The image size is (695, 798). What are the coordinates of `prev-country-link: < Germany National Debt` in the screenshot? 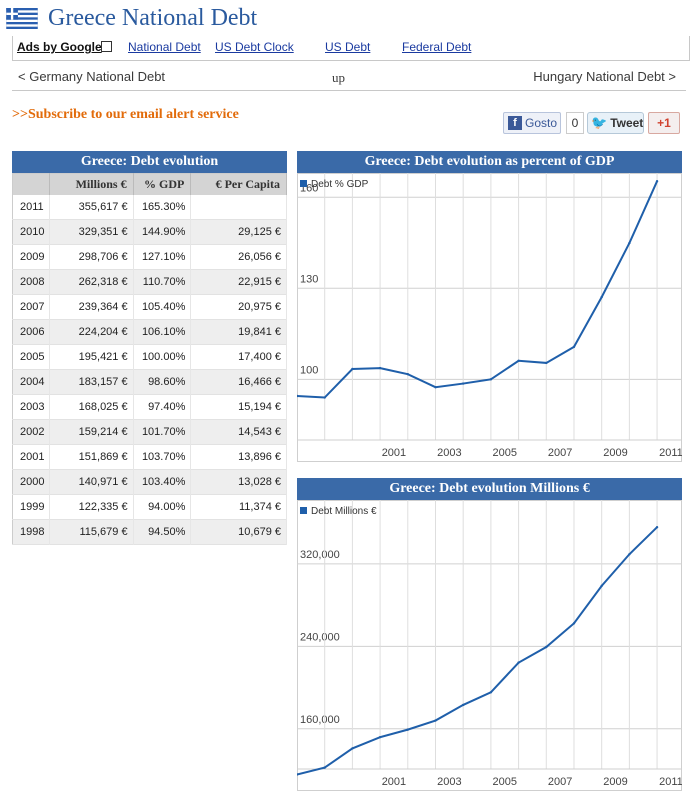 It's located at (92, 76).